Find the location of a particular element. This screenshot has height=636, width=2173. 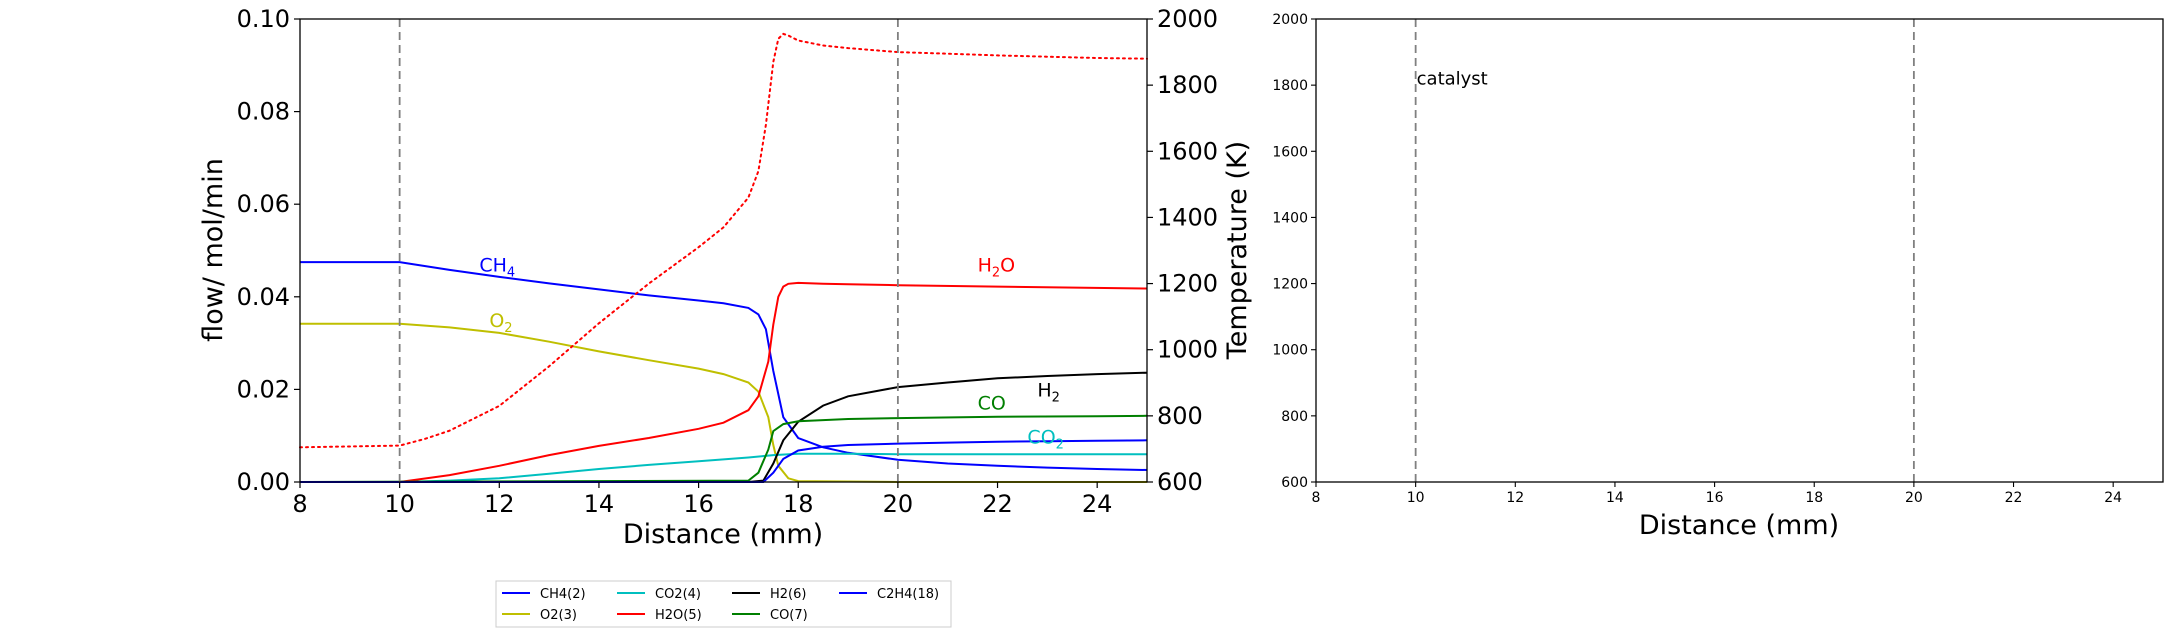

right-y-axis: 600 800 1000 1200 1400 1600 1800 2000 is located at coordinates (1294, 251).